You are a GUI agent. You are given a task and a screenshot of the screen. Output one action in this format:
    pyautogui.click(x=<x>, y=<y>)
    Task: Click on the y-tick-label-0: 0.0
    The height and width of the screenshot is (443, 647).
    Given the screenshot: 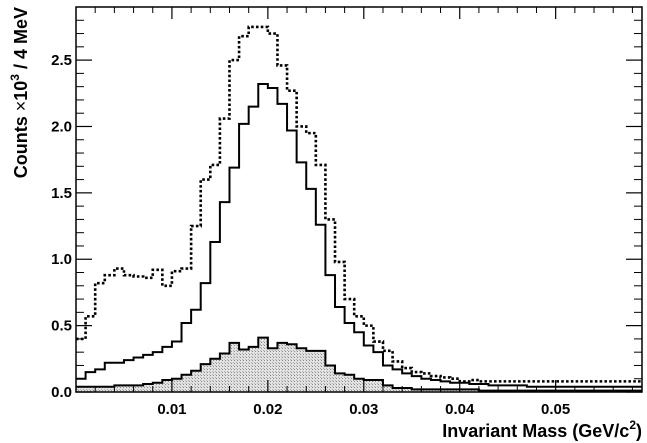 What is the action you would take?
    pyautogui.click(x=61, y=392)
    